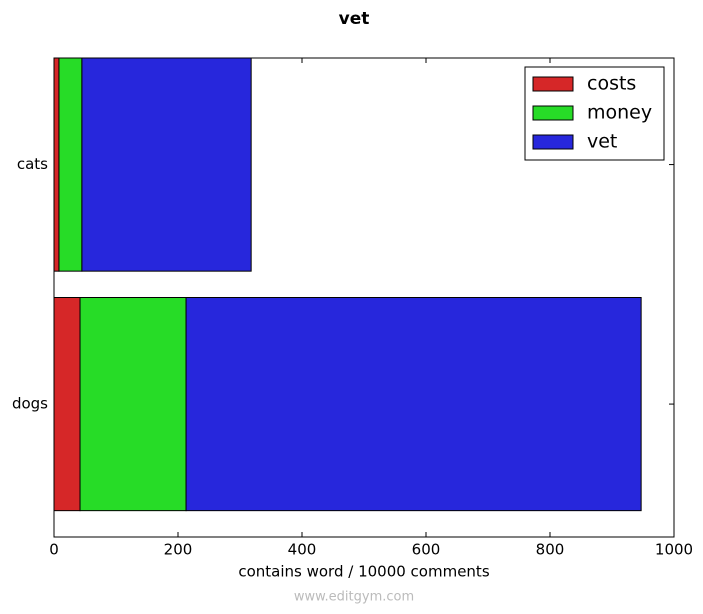  Describe the element at coordinates (302, 550) in the screenshot. I see `x-tick-label: 400` at that location.